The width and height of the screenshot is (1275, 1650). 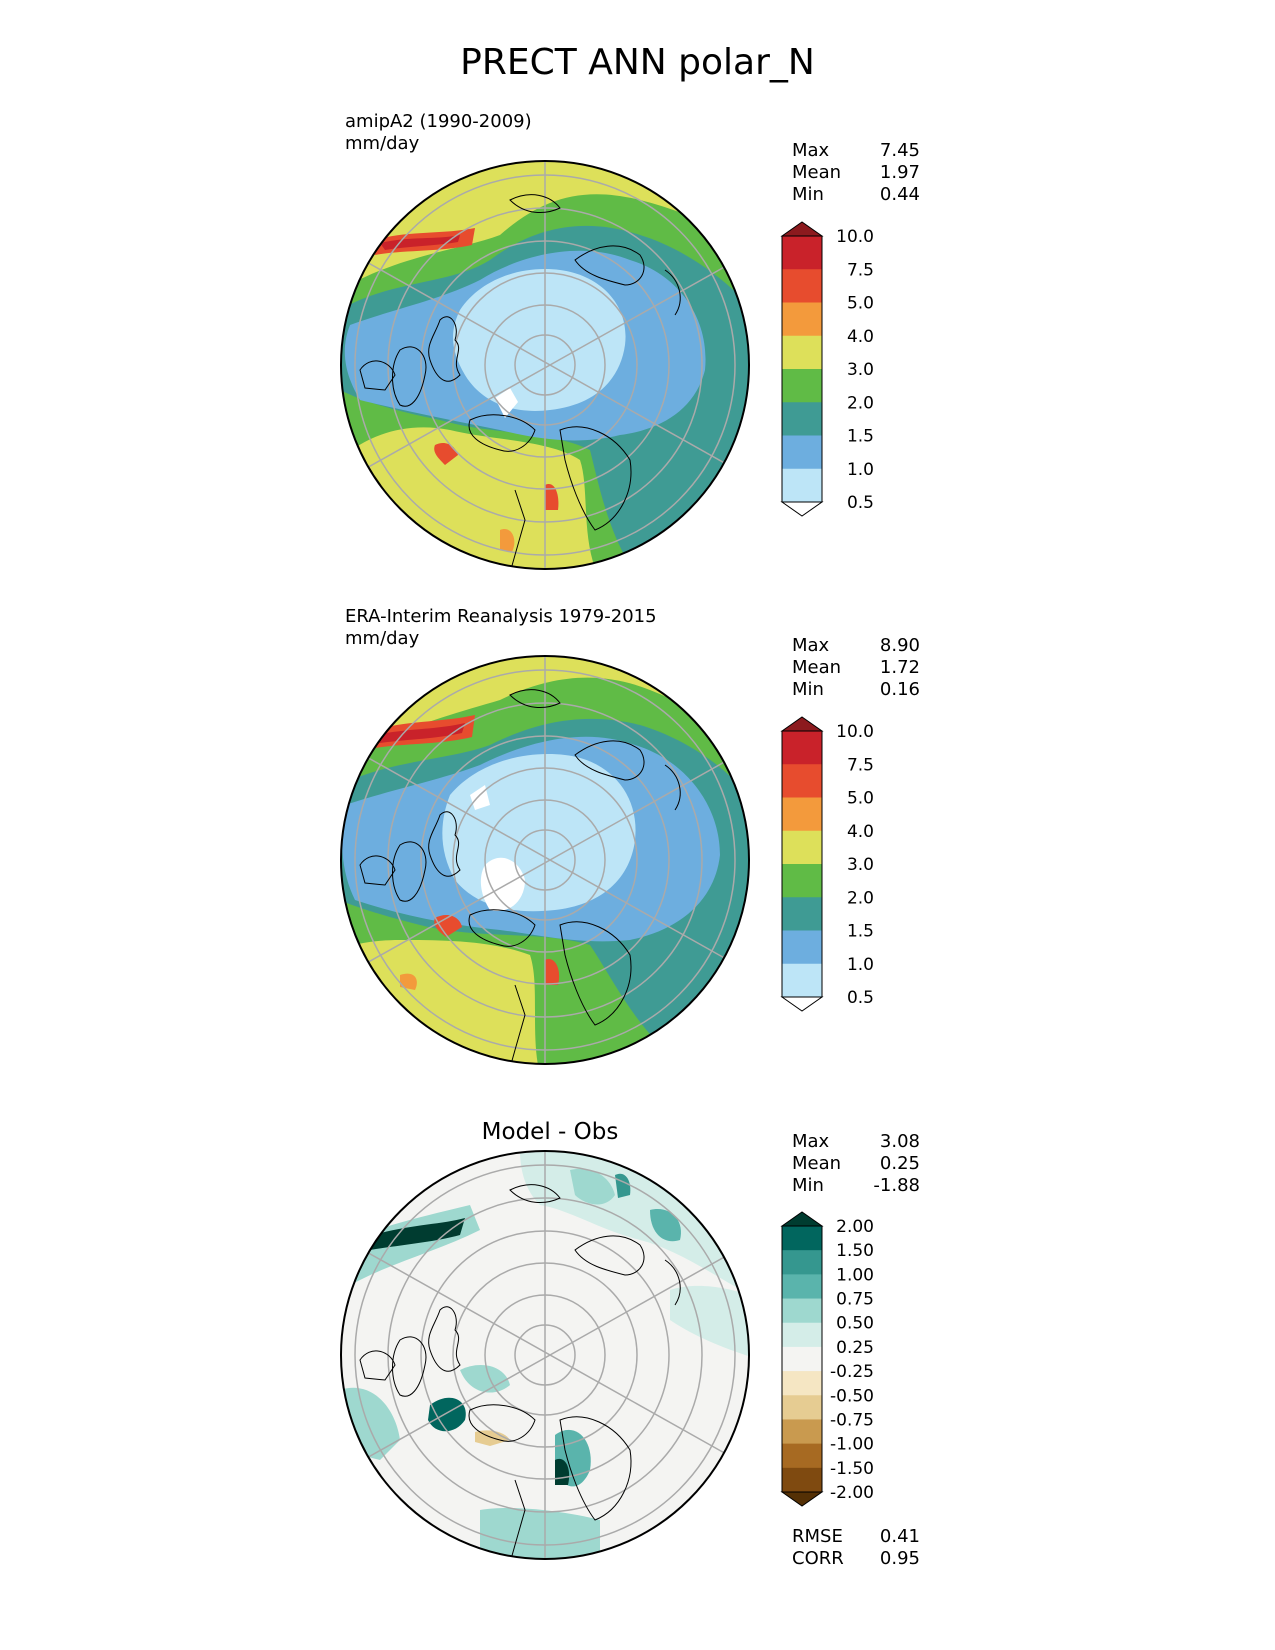 What do you see at coordinates (860, 965) in the screenshot?
I see `colorbar-tick-label: 1.0` at bounding box center [860, 965].